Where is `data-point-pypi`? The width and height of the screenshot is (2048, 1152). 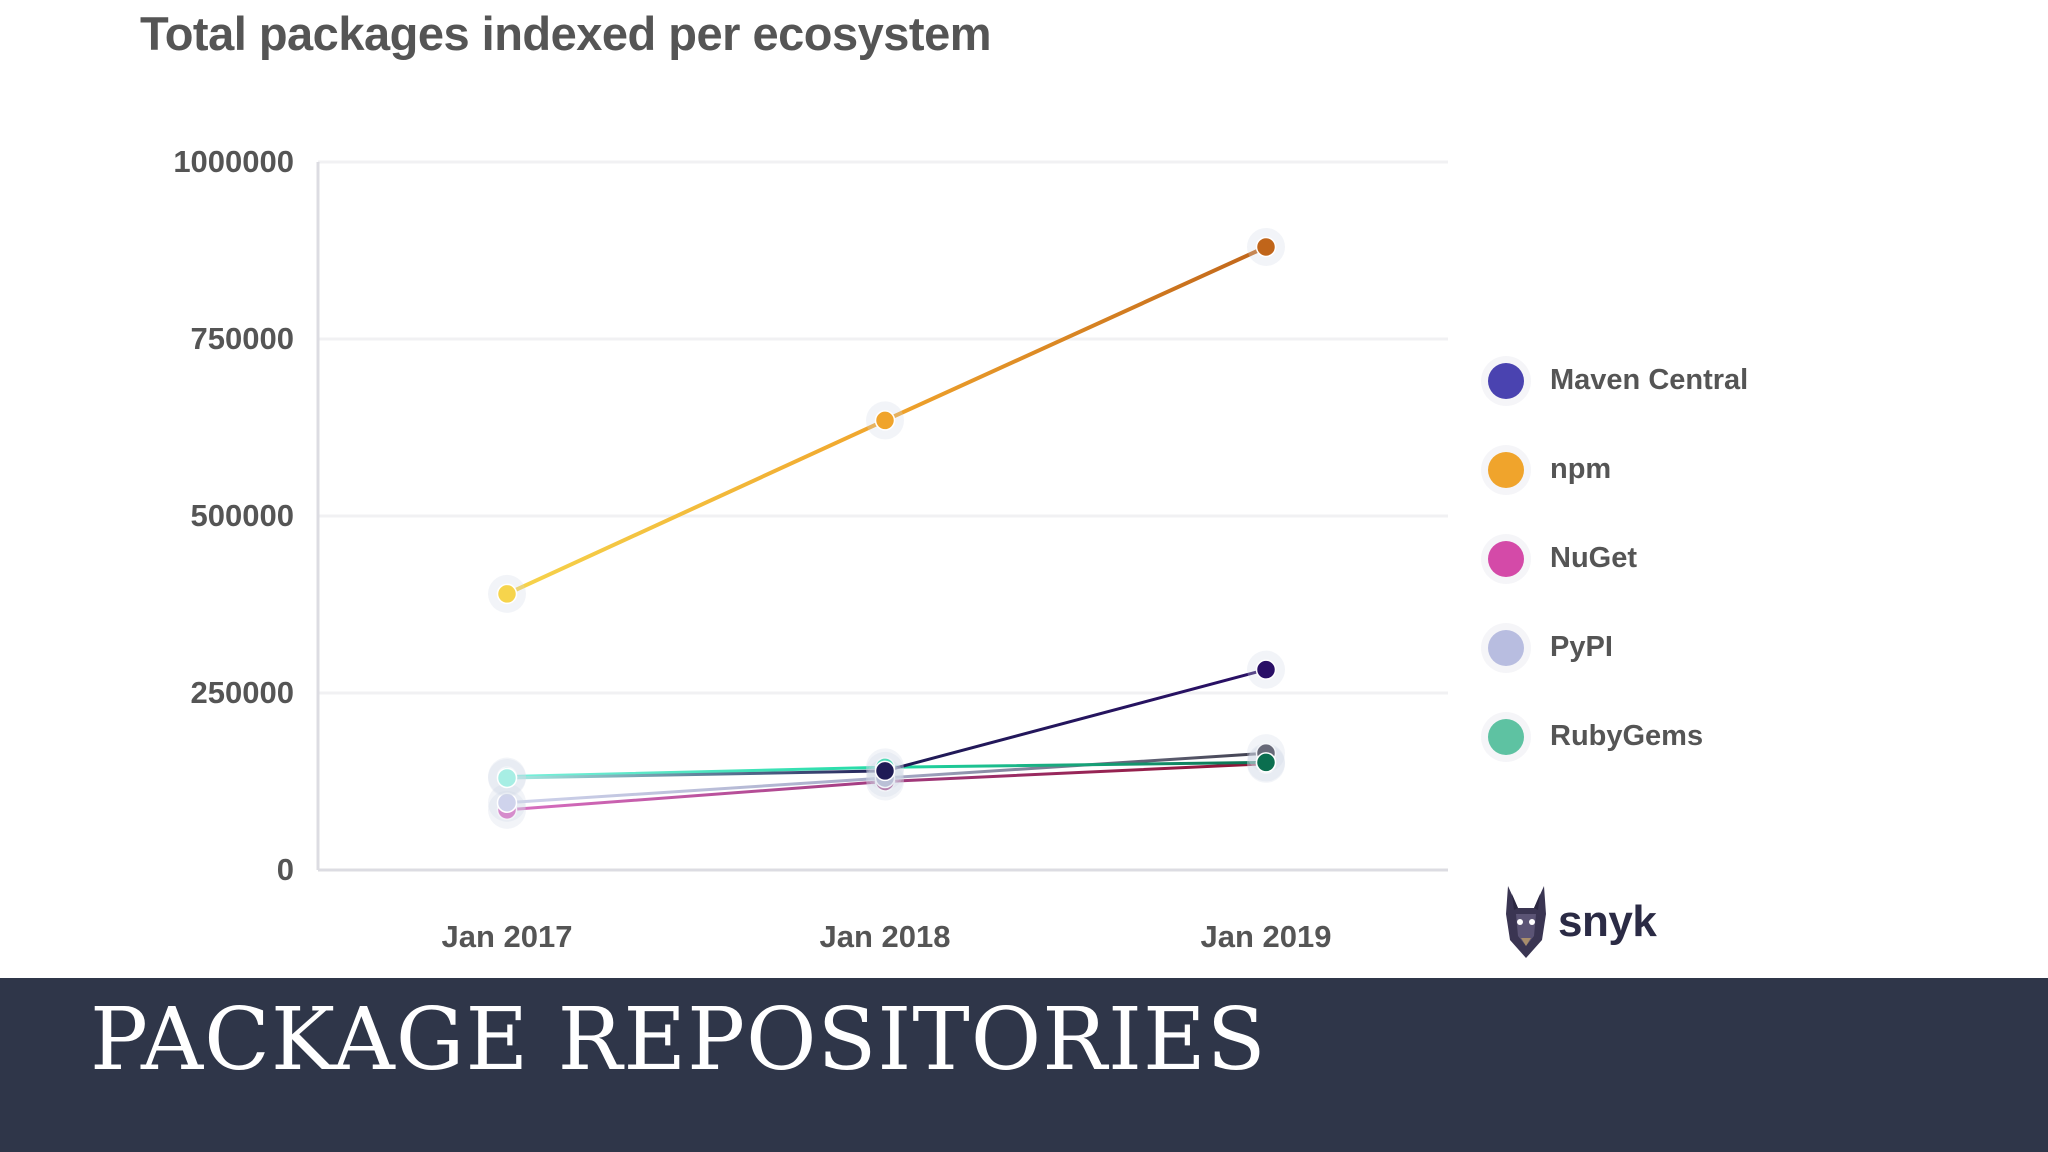
data-point-pypi is located at coordinates (507, 802).